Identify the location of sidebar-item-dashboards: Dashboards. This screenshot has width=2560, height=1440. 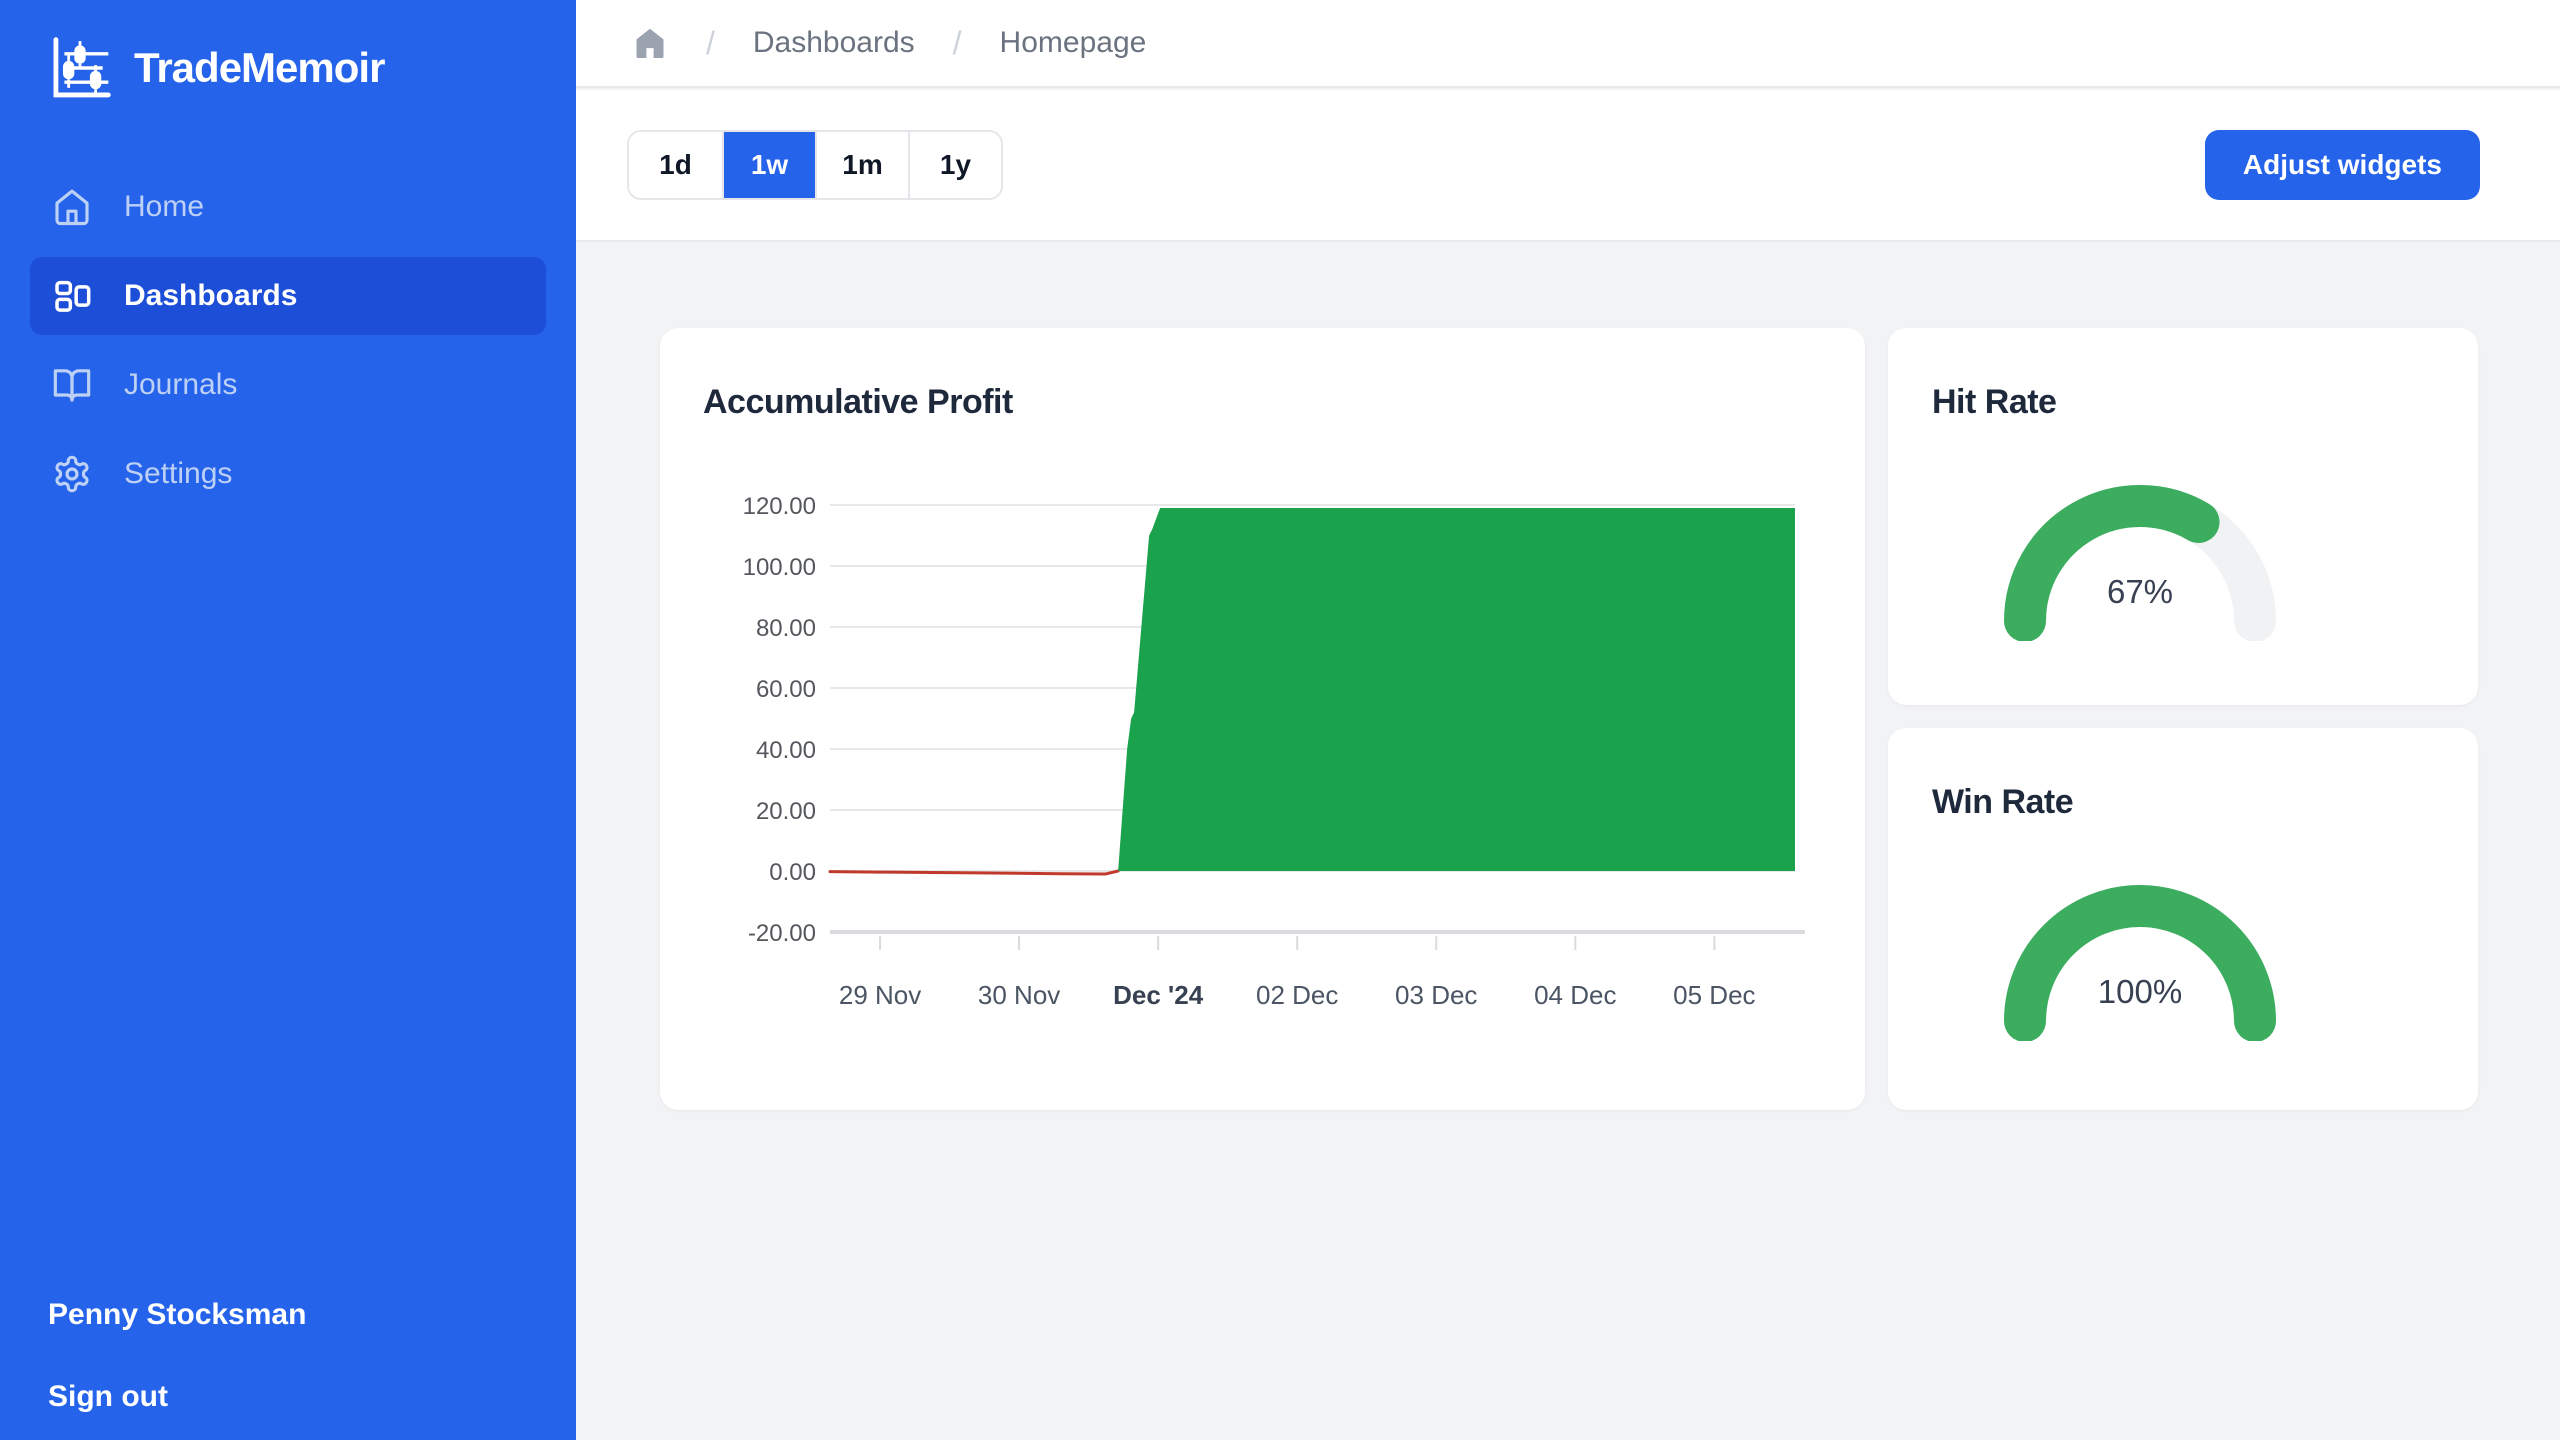
(288, 296).